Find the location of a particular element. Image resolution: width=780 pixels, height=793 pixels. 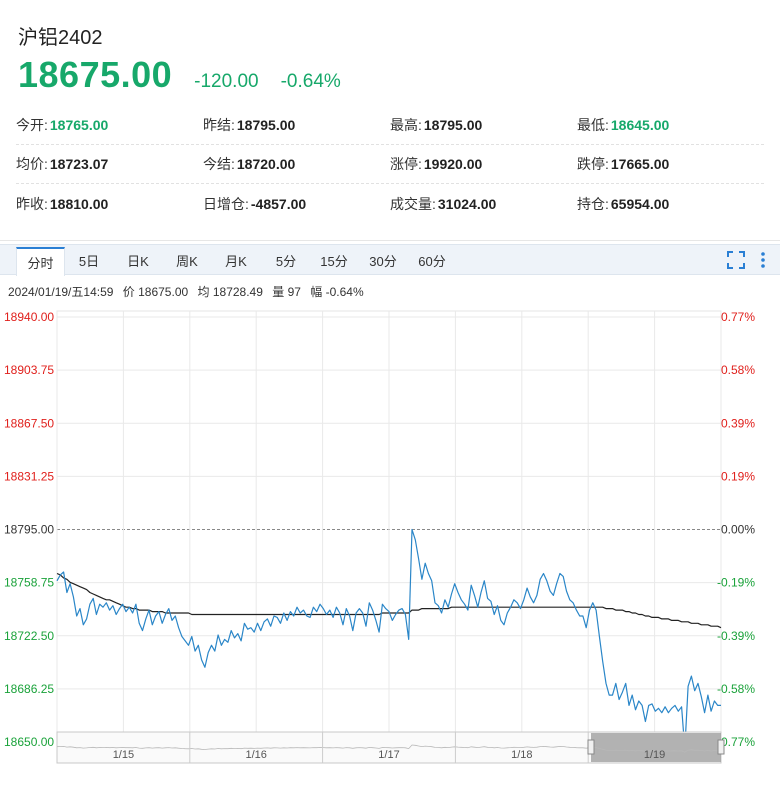

tab-5day: 5日 is located at coordinates (89, 261).